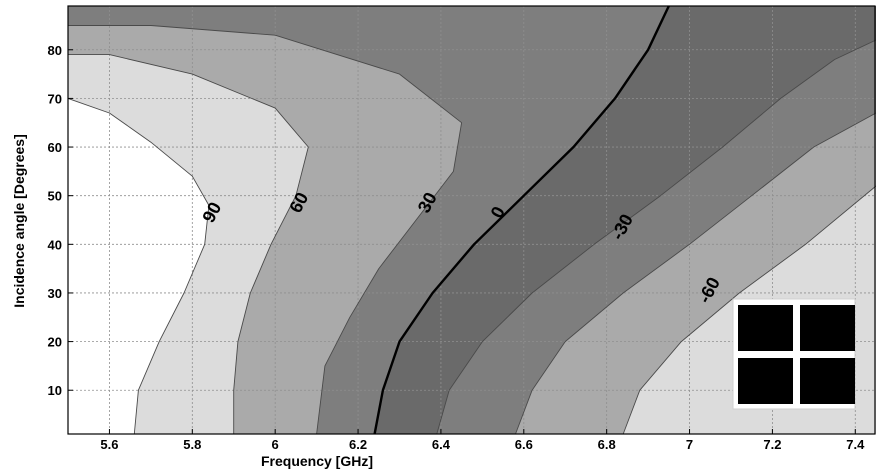 This screenshot has width=876, height=471. I want to click on x-tick-label: 7, so click(689, 444).